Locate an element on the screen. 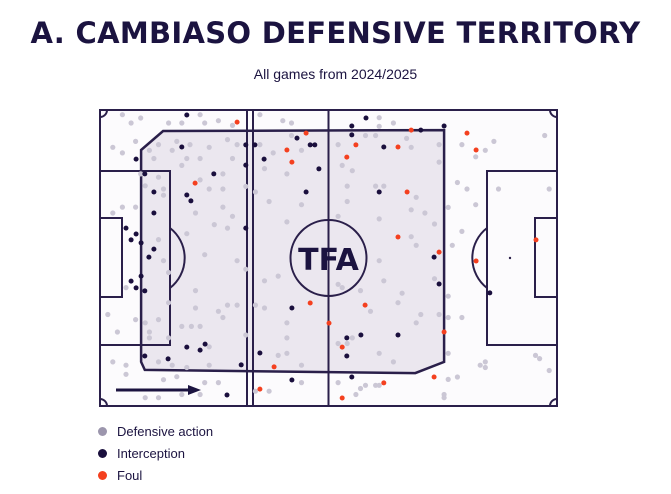 This screenshot has width=671, height=494. legend-item-foul: Foul is located at coordinates (155, 475).